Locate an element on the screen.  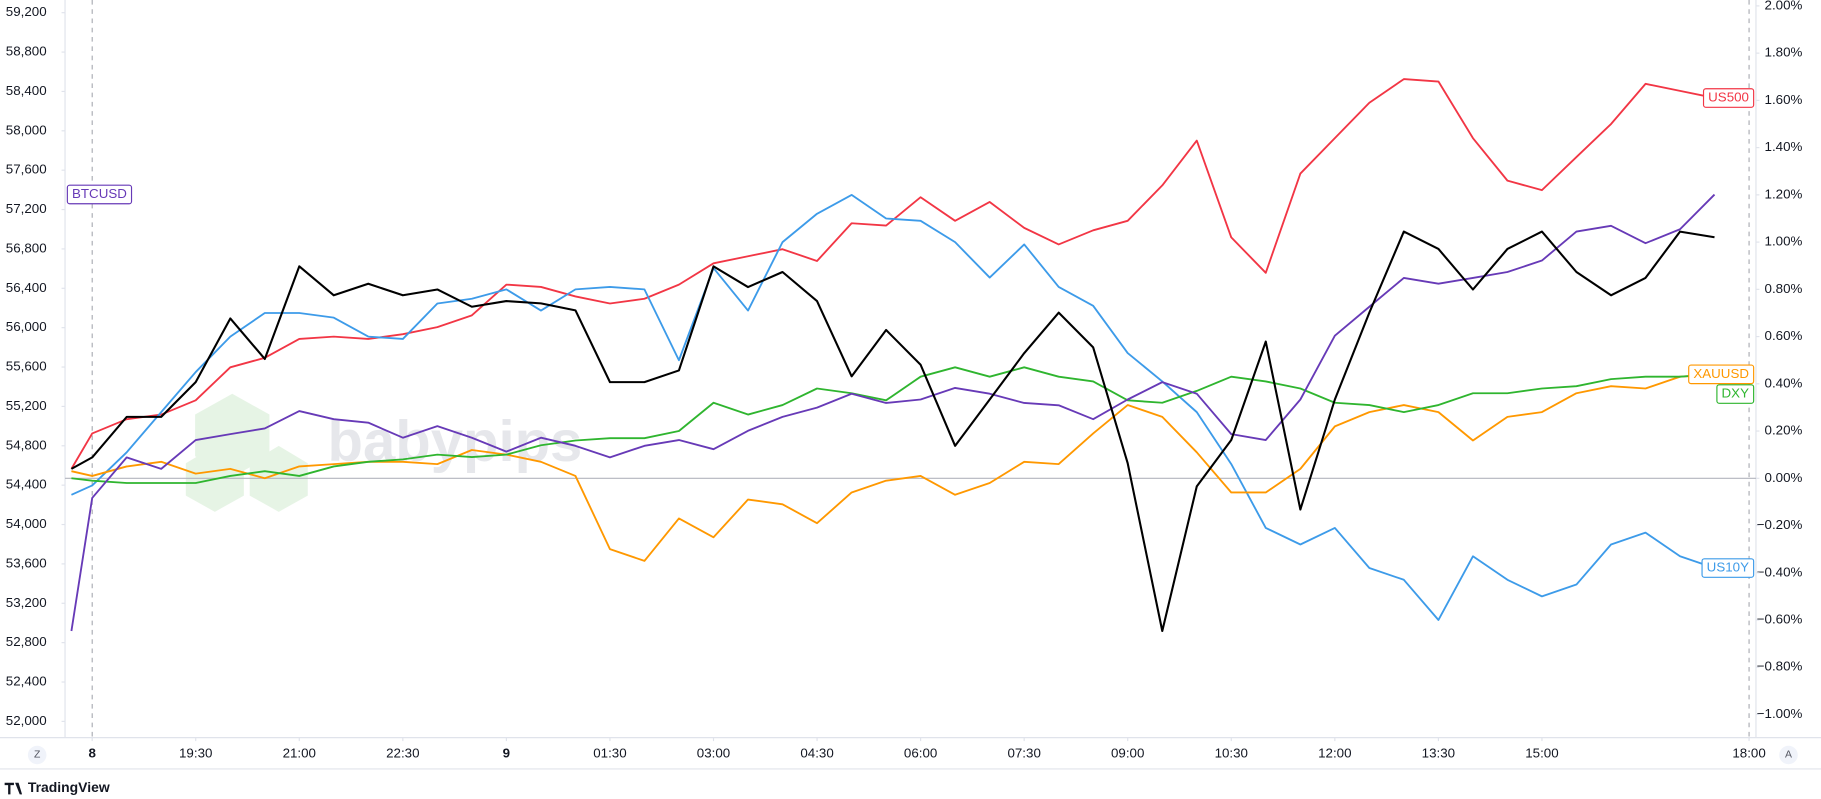
x-tick-label: 8 is located at coordinates (91, 752).